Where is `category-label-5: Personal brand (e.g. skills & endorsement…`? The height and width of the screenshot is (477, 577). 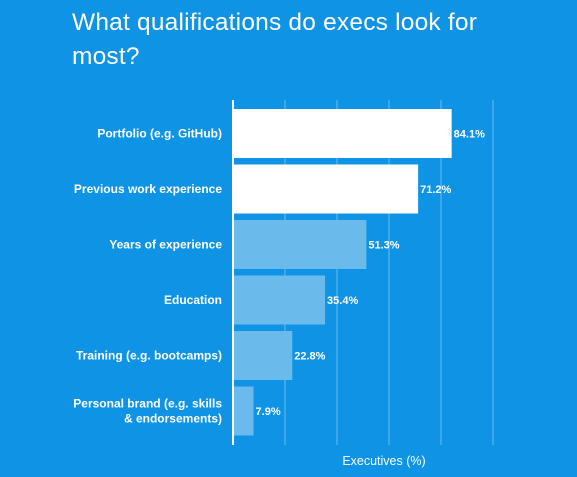 category-label-5: Personal brand (e.g. skills & endorsement… is located at coordinates (147, 411).